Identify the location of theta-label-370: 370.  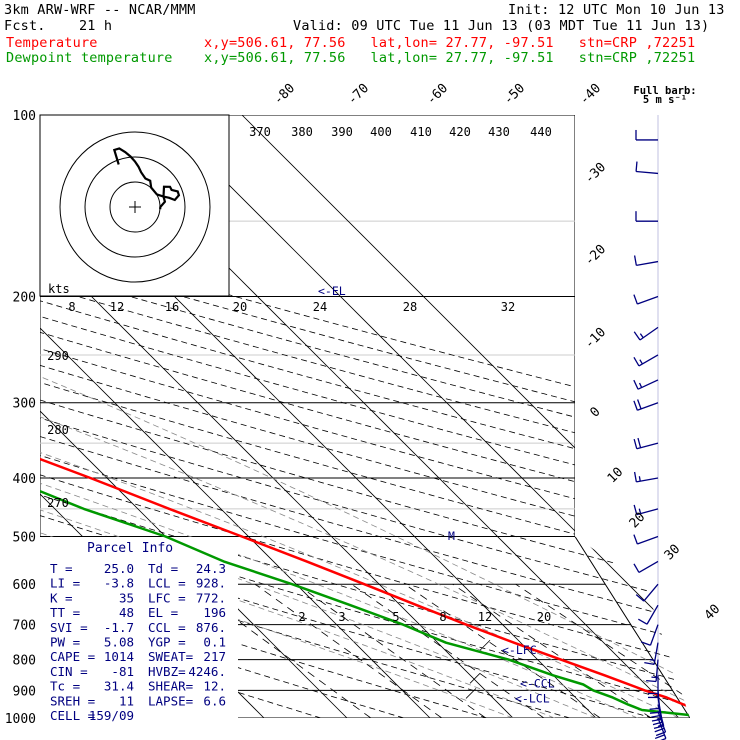
(260, 132).